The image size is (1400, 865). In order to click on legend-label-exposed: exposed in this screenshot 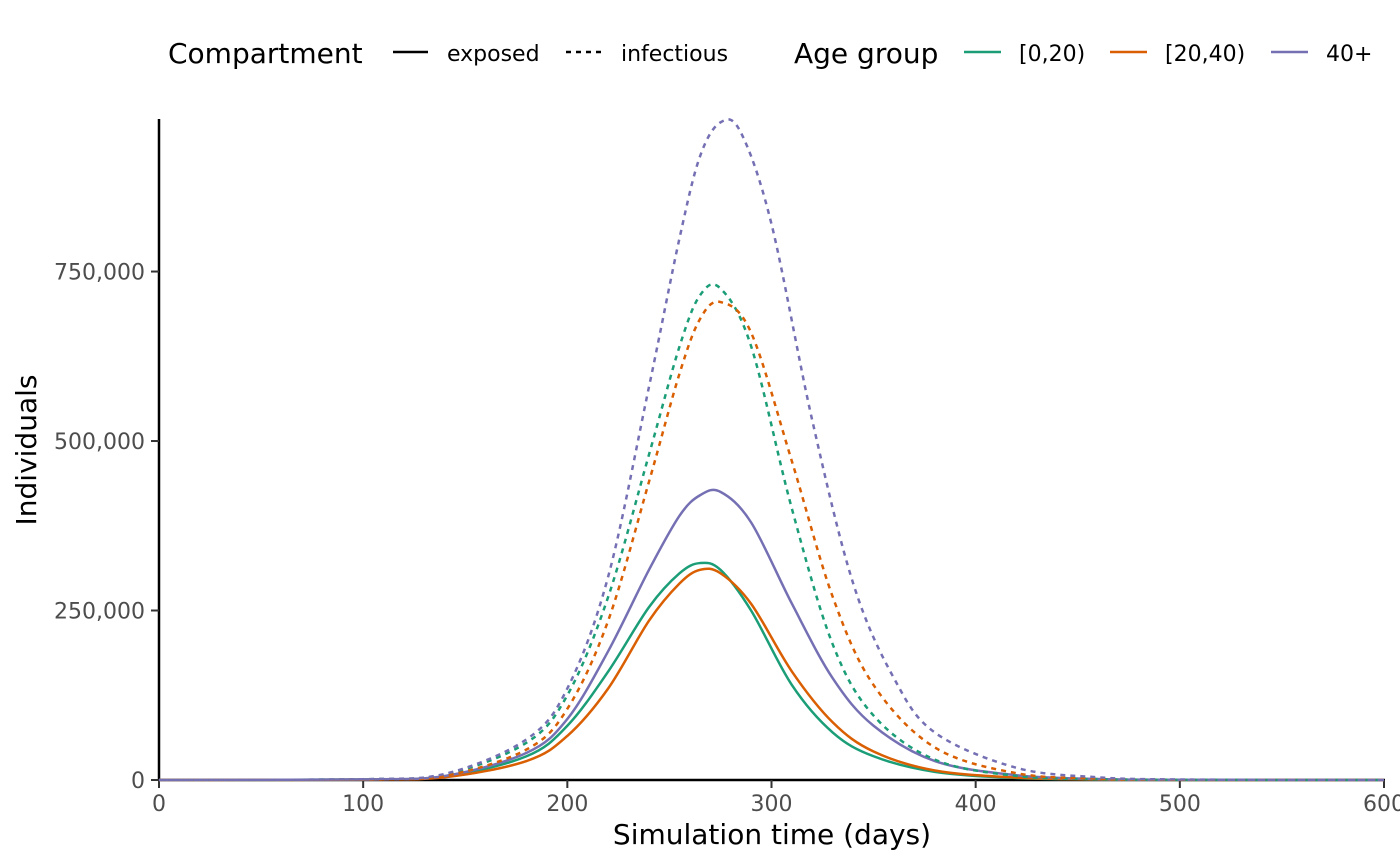, I will do `click(493, 54)`.